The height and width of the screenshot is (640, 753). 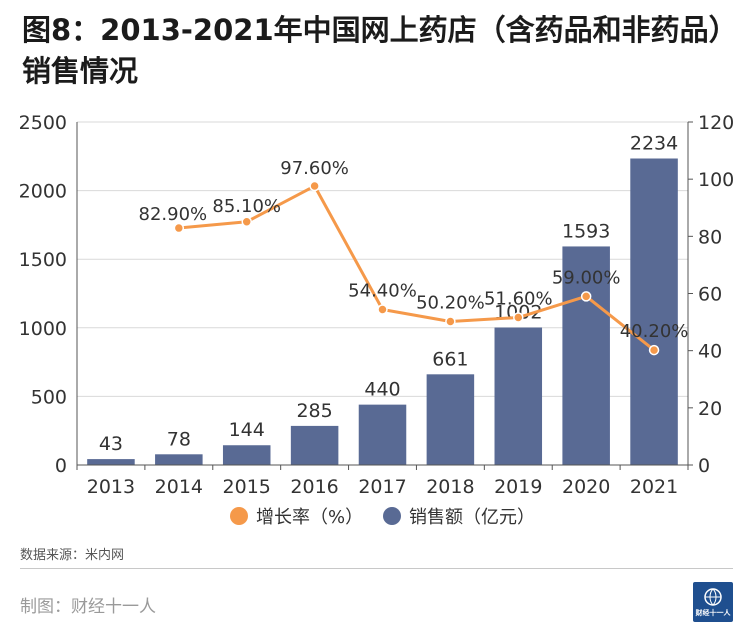 What do you see at coordinates (586, 487) in the screenshot?
I see `x-axis-tick-label: 2020` at bounding box center [586, 487].